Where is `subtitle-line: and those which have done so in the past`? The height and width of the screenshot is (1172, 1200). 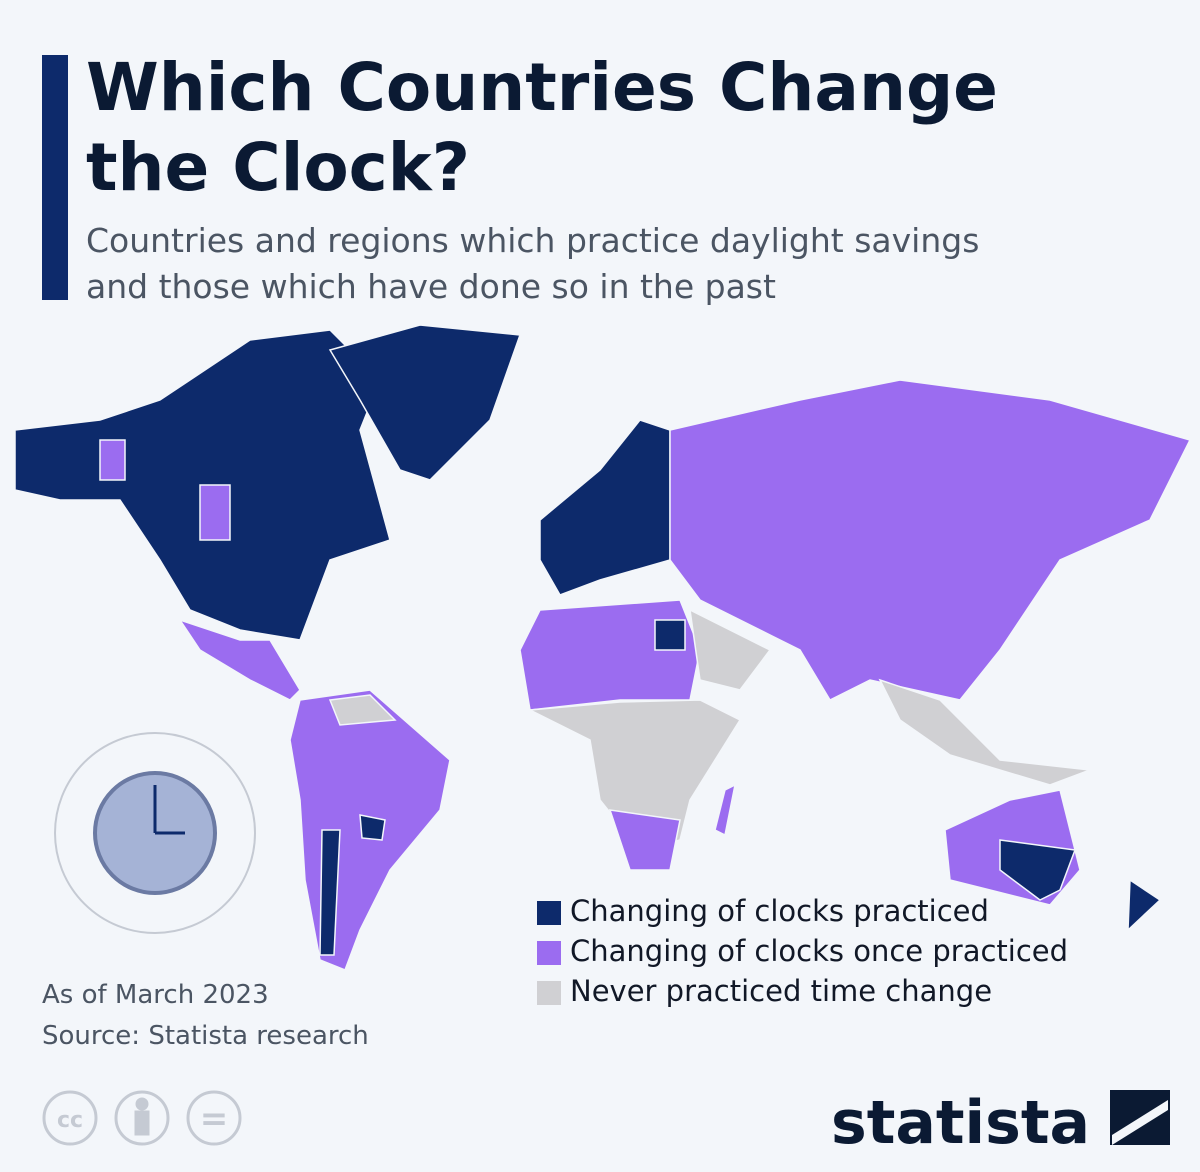 subtitle-line: and those which have done so in the past is located at coordinates (431, 286).